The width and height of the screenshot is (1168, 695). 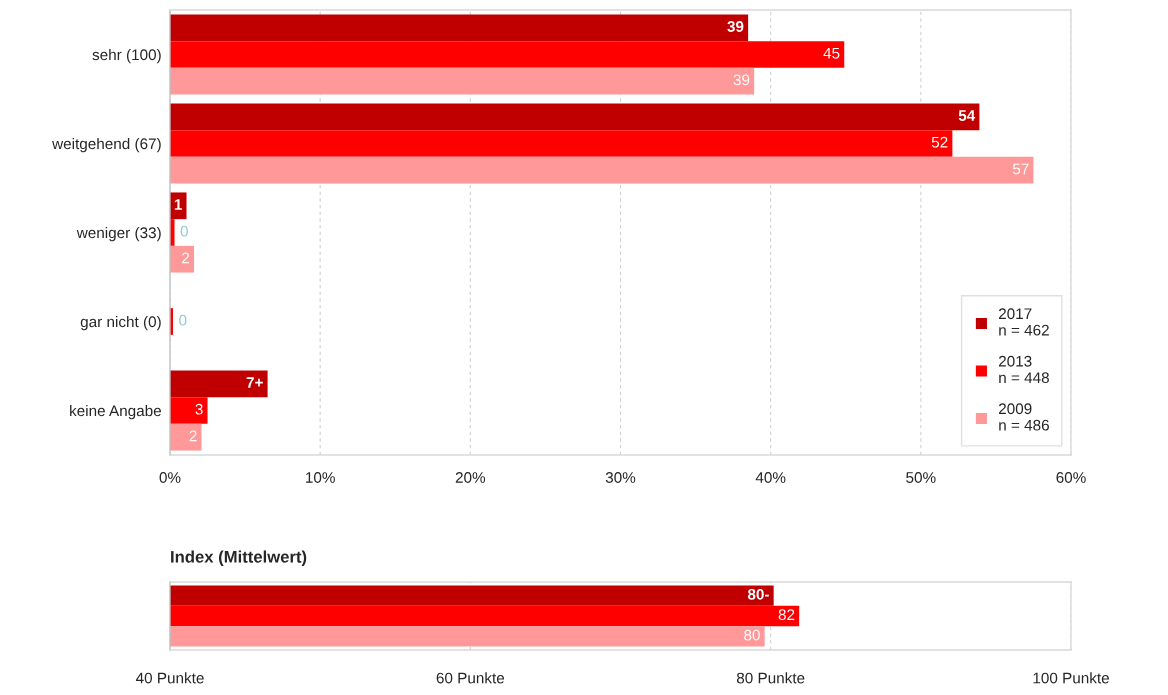 What do you see at coordinates (620, 477) in the screenshot?
I see `x-tick-label: 30%` at bounding box center [620, 477].